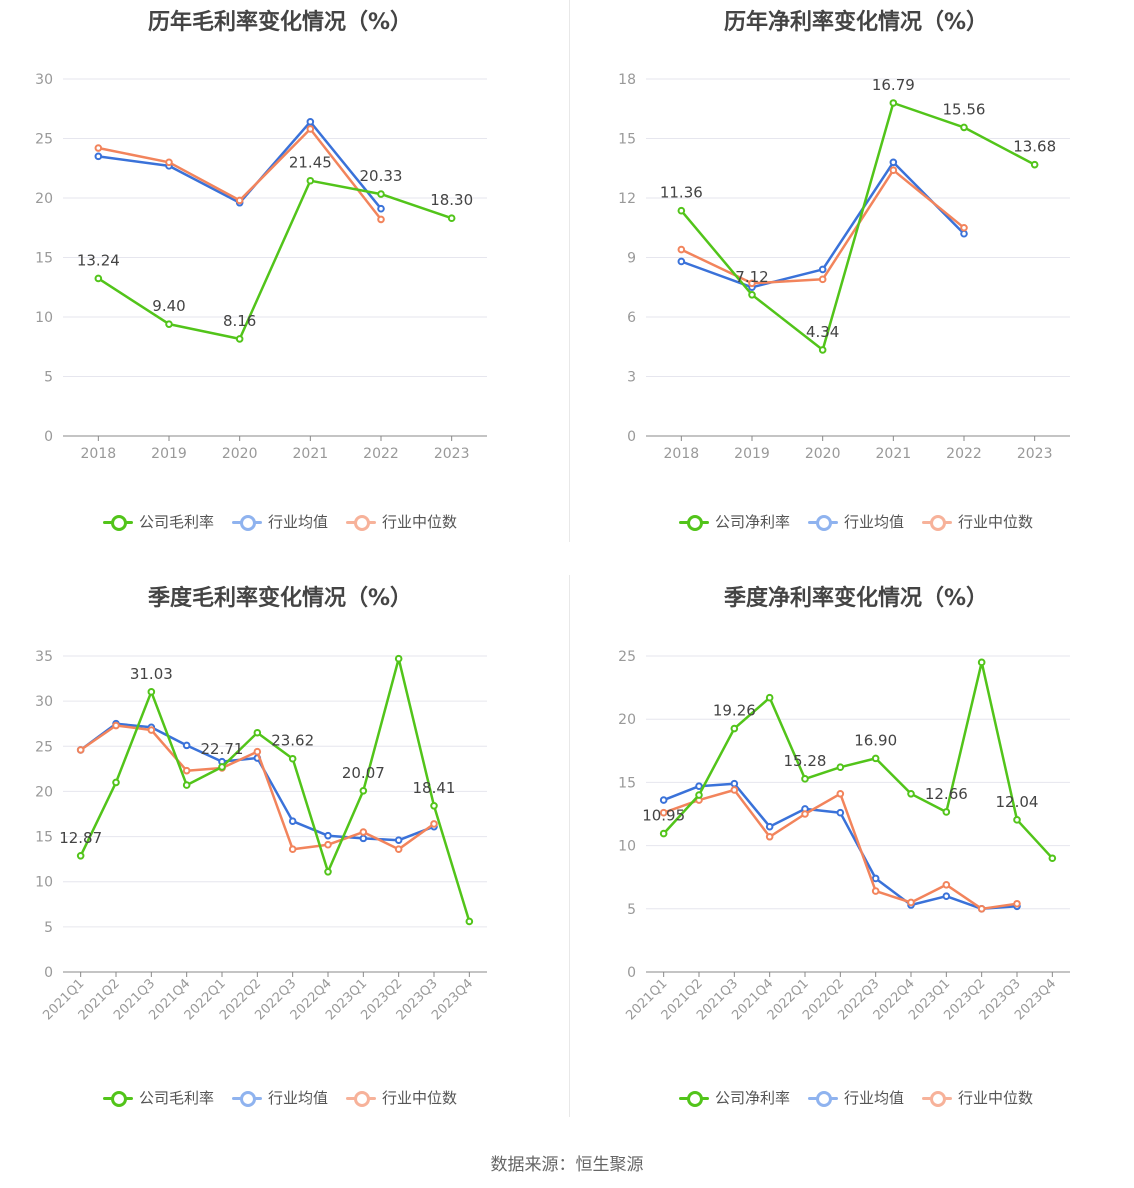 The height and width of the screenshot is (1188, 1134). Describe the element at coordinates (752, 454) in the screenshot. I see `x-tick-label: 2019` at that location.